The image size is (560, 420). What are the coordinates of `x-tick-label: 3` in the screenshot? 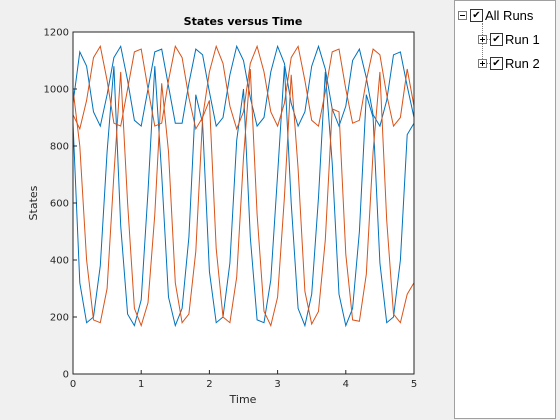 It's located at (277, 384).